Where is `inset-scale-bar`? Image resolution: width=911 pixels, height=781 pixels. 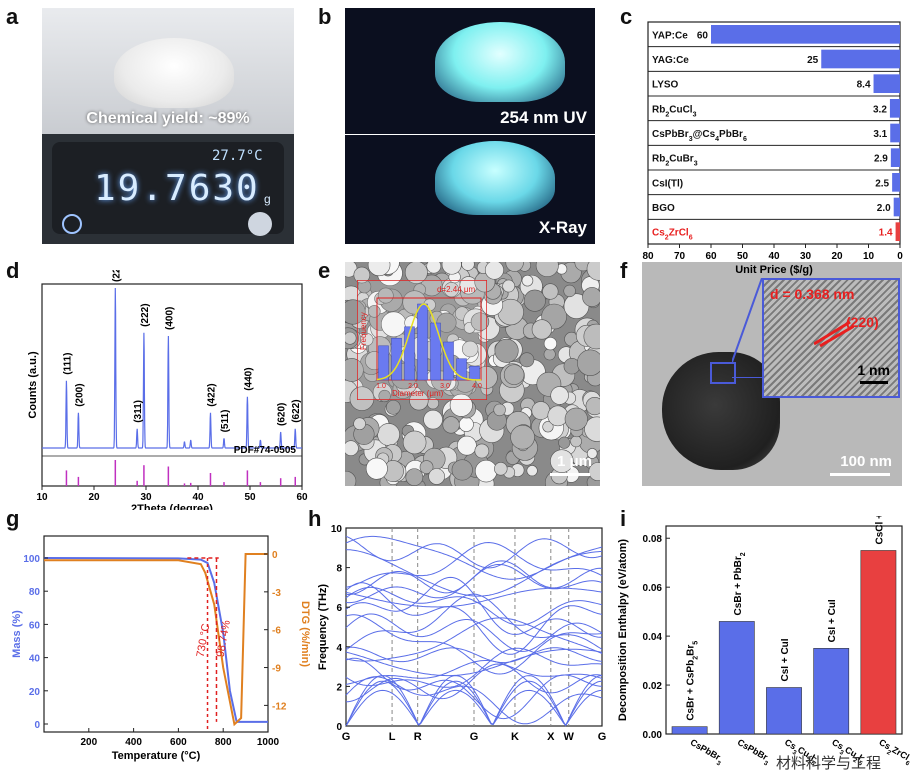
inset-scale-bar is located at coordinates (874, 382).